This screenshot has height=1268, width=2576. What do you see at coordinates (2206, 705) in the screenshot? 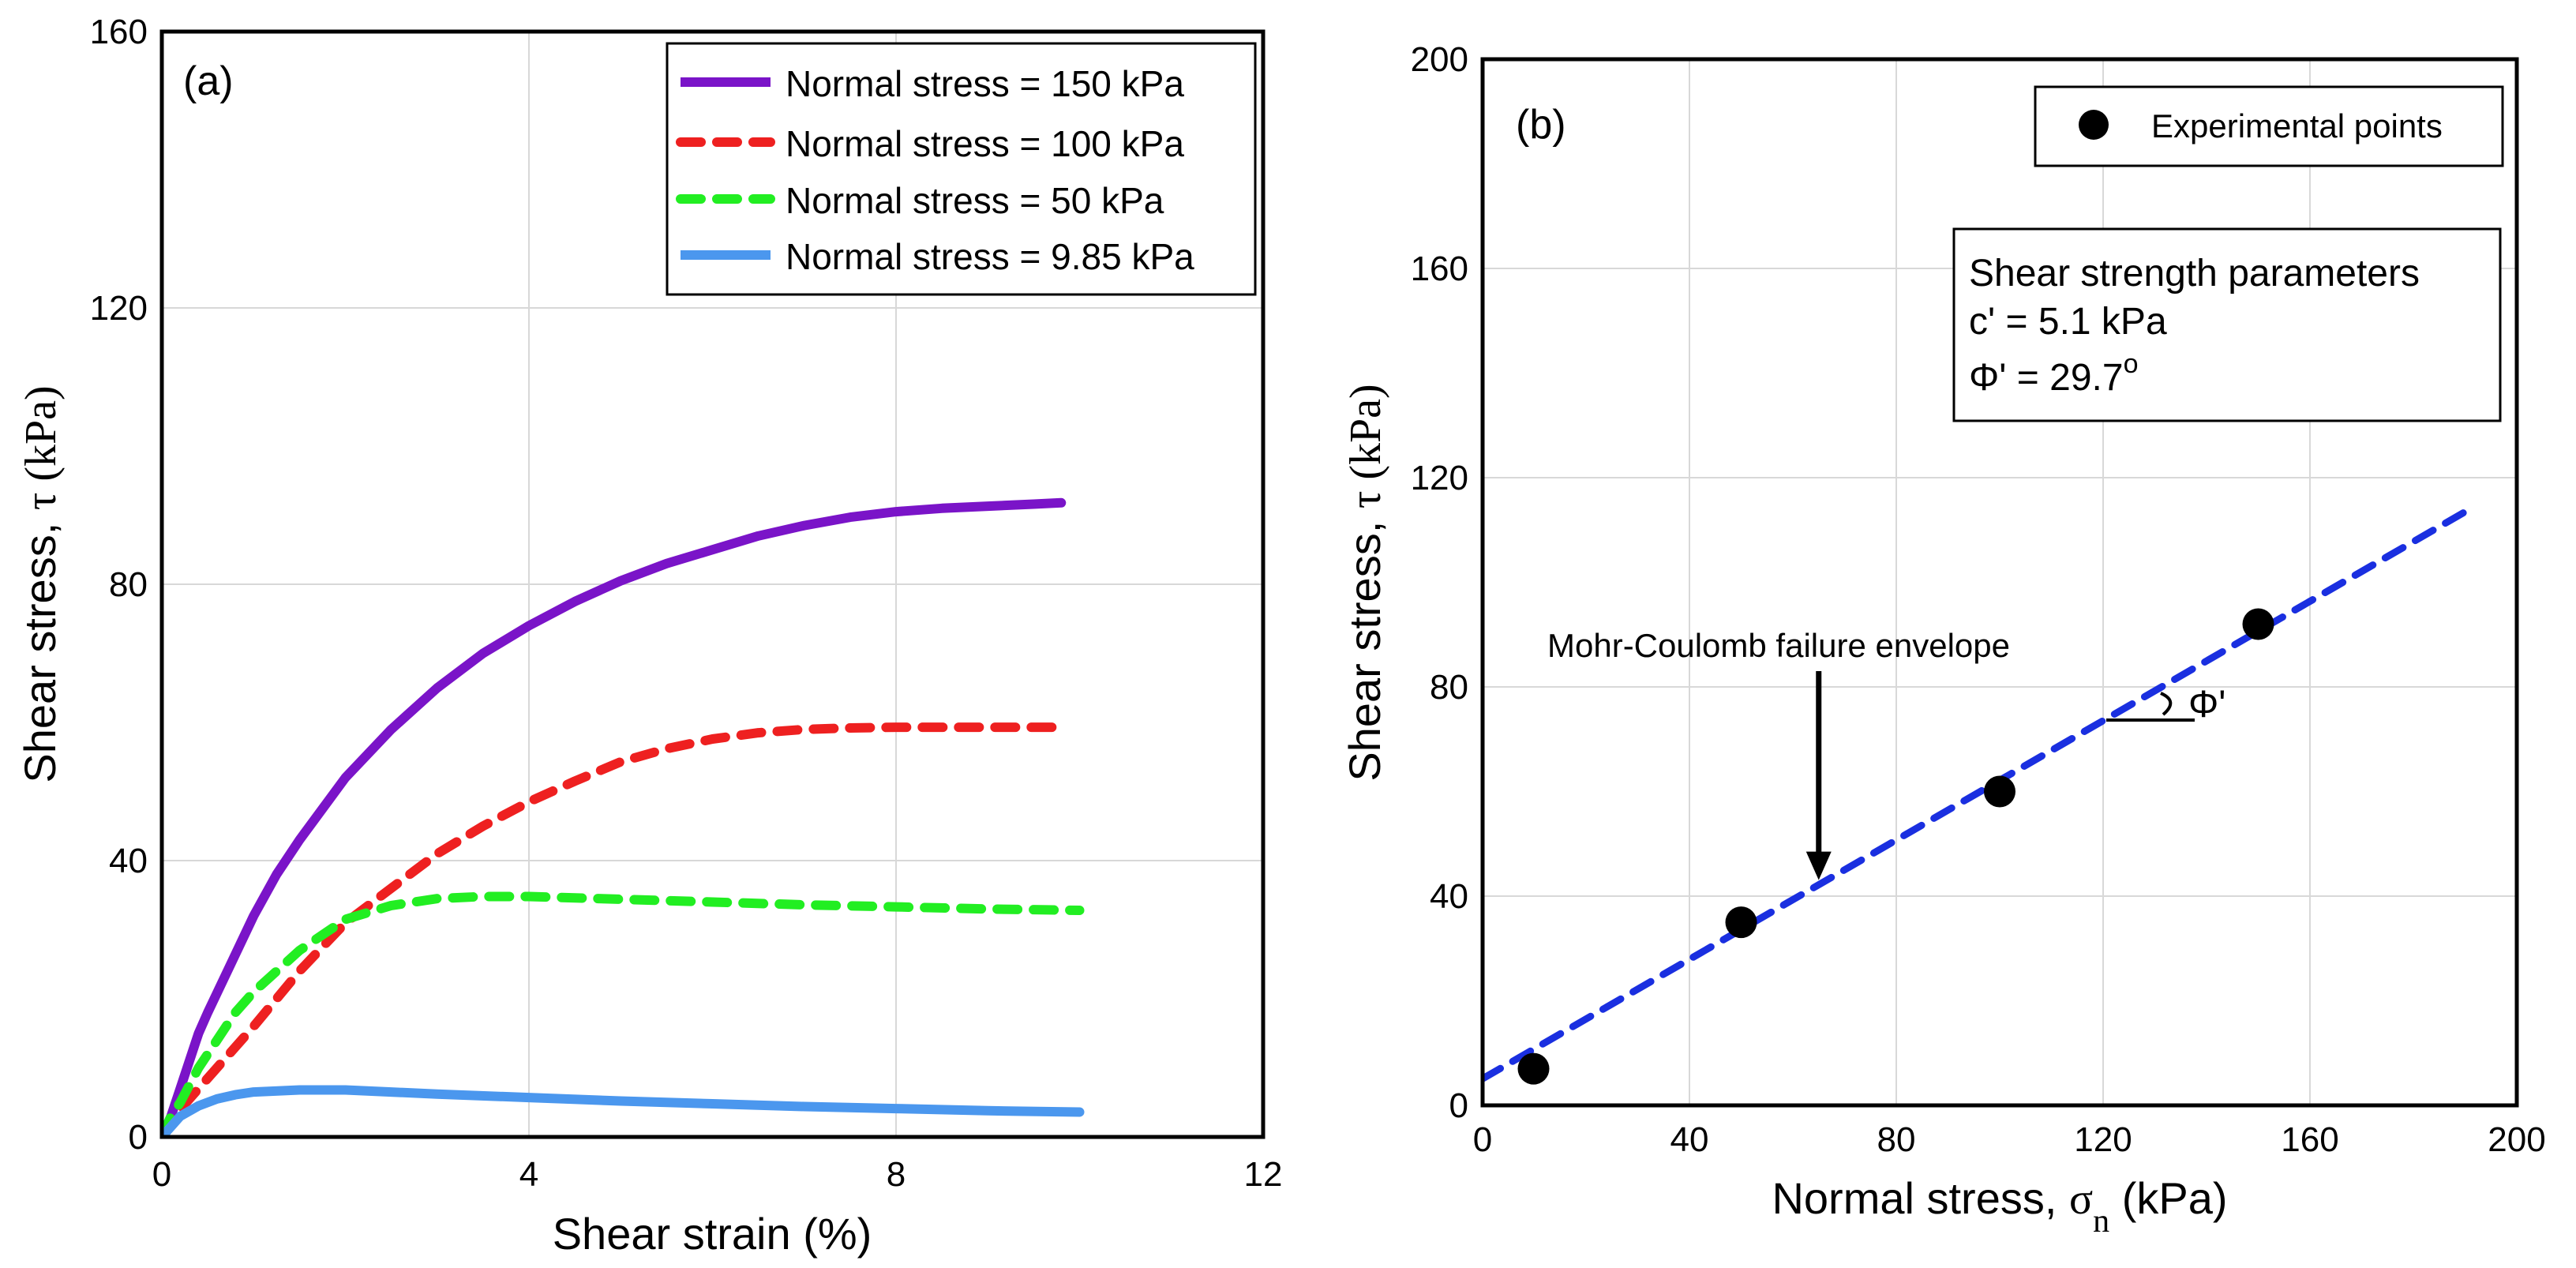
I see `angle-label: Φ'` at bounding box center [2206, 705].